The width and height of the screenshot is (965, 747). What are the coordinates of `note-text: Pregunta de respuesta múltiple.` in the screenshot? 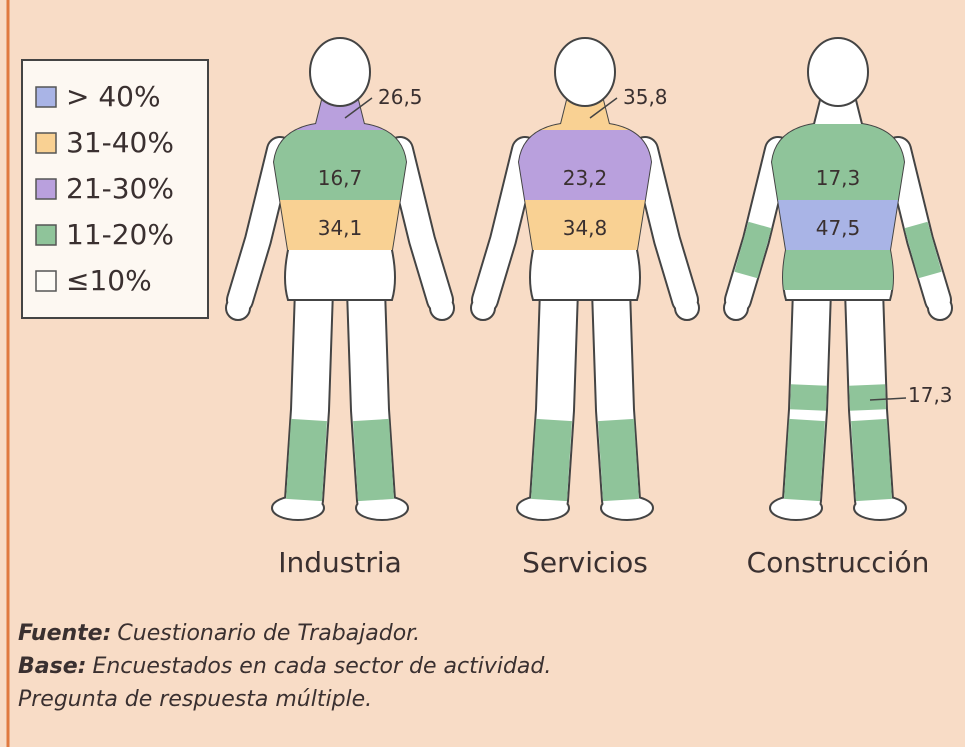 It's located at (195, 699).